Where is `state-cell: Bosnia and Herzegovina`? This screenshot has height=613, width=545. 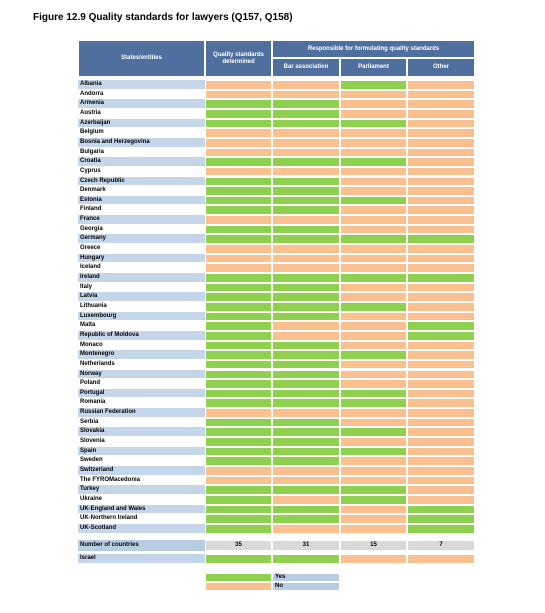 state-cell: Bosnia and Herzegovina is located at coordinates (141, 142).